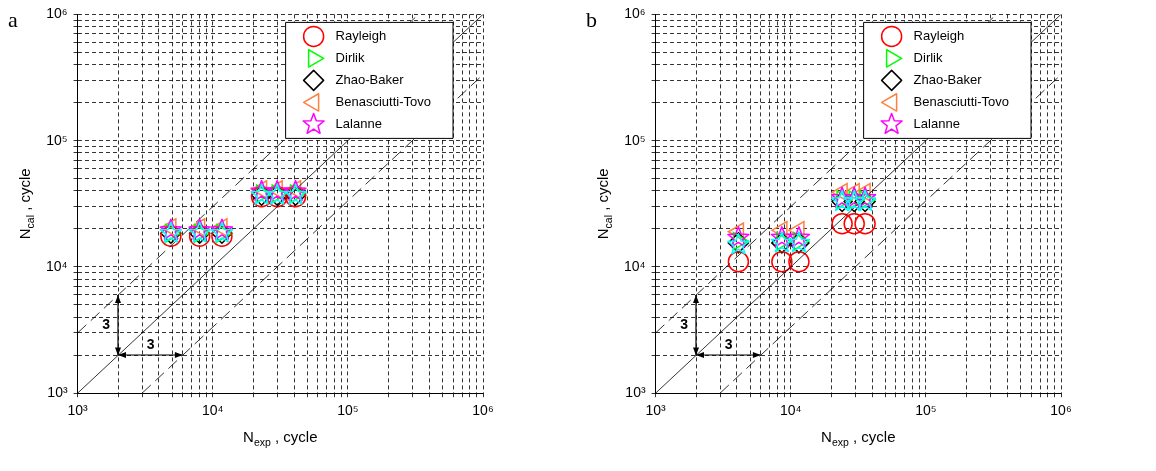 The image size is (1156, 471). Describe the element at coordinates (13, 19) in the screenshot. I see `chart-title: a` at that location.